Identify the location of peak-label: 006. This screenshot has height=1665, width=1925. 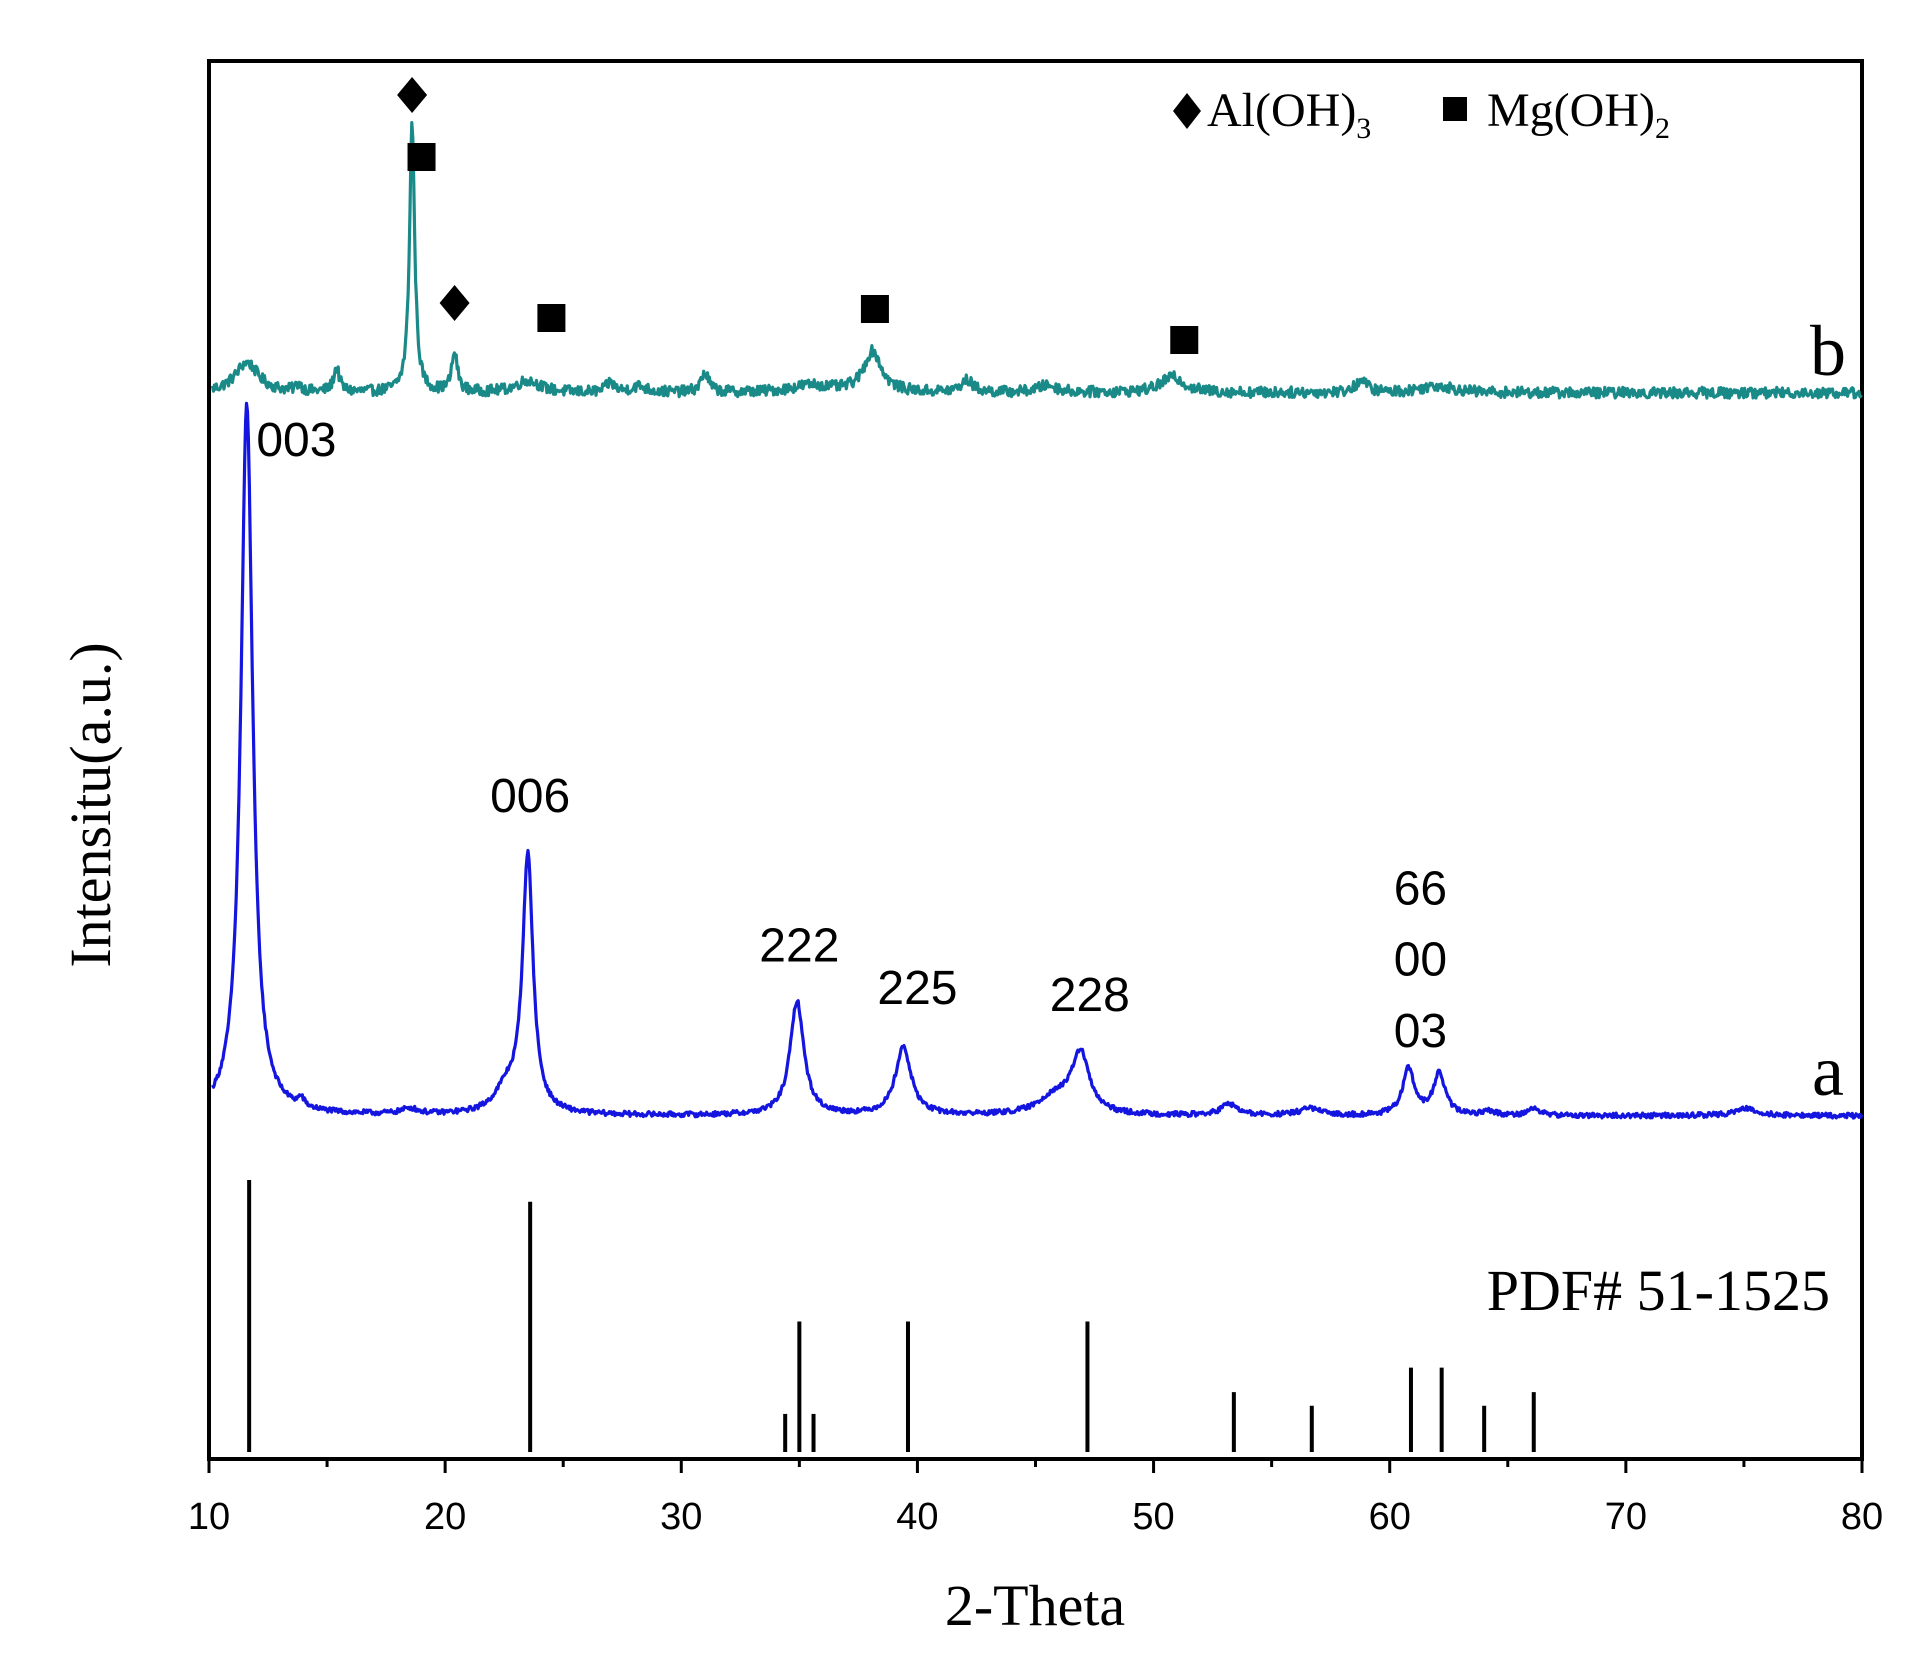
(530, 796).